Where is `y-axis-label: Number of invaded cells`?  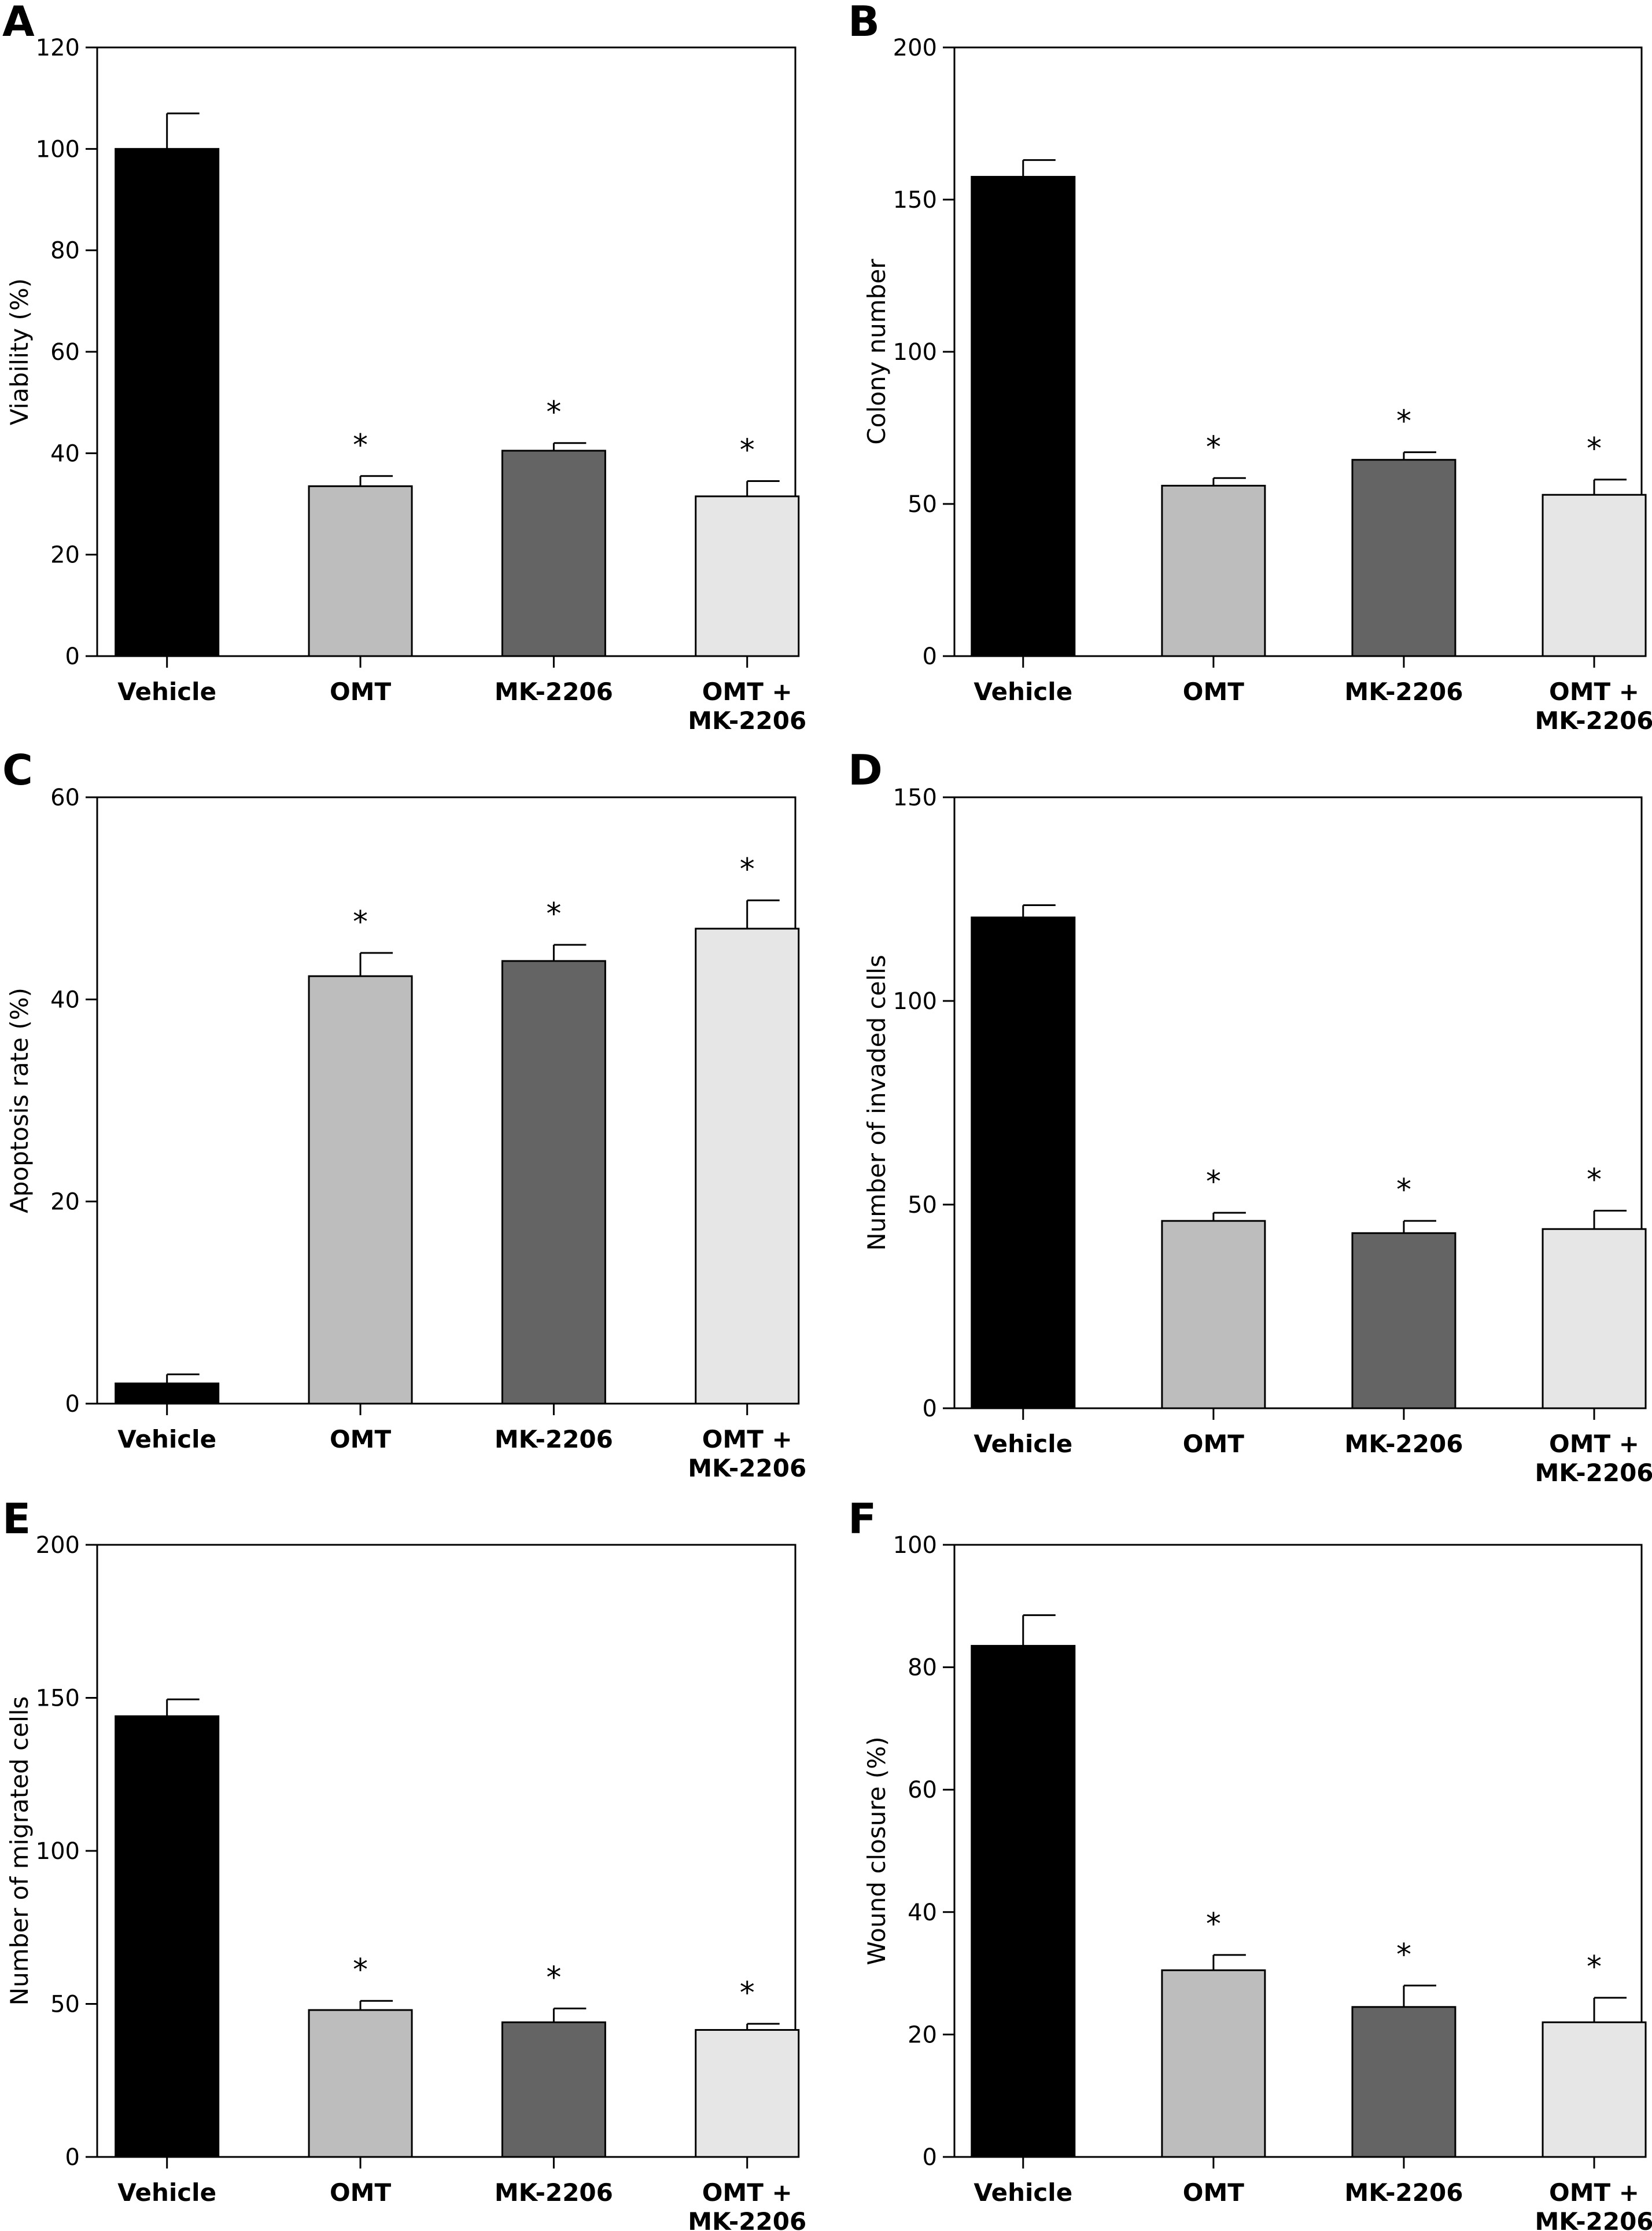 y-axis-label: Number of invaded cells is located at coordinates (877, 1103).